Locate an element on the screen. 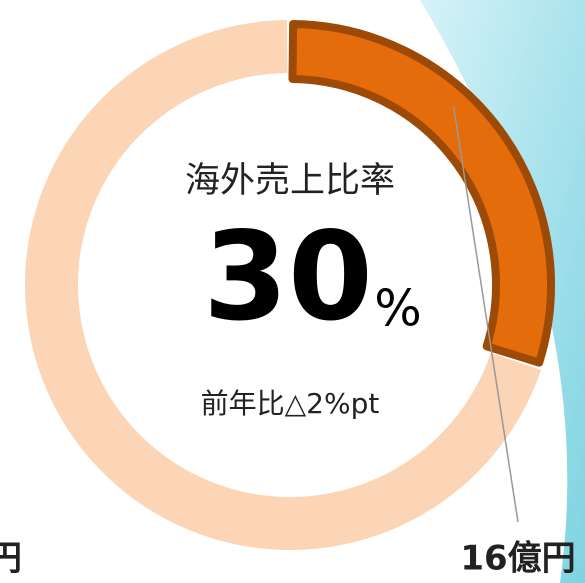 The image size is (585, 583). center-unit: % is located at coordinates (398, 309).